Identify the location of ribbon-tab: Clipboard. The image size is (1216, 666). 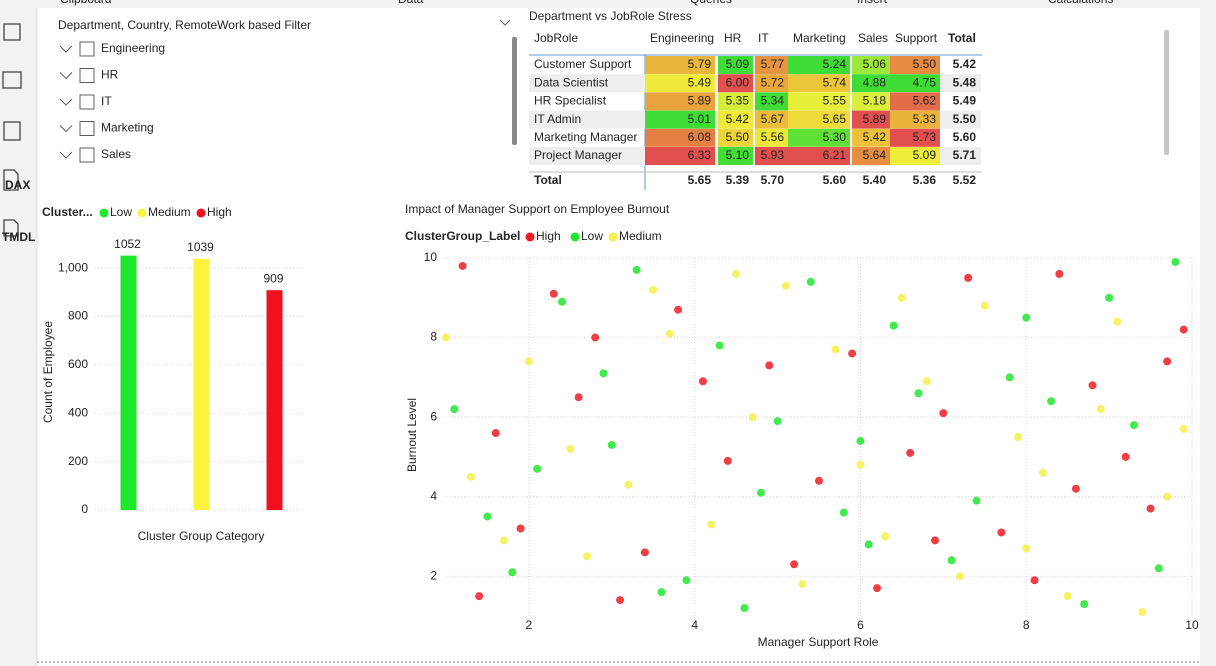
(85, 3).